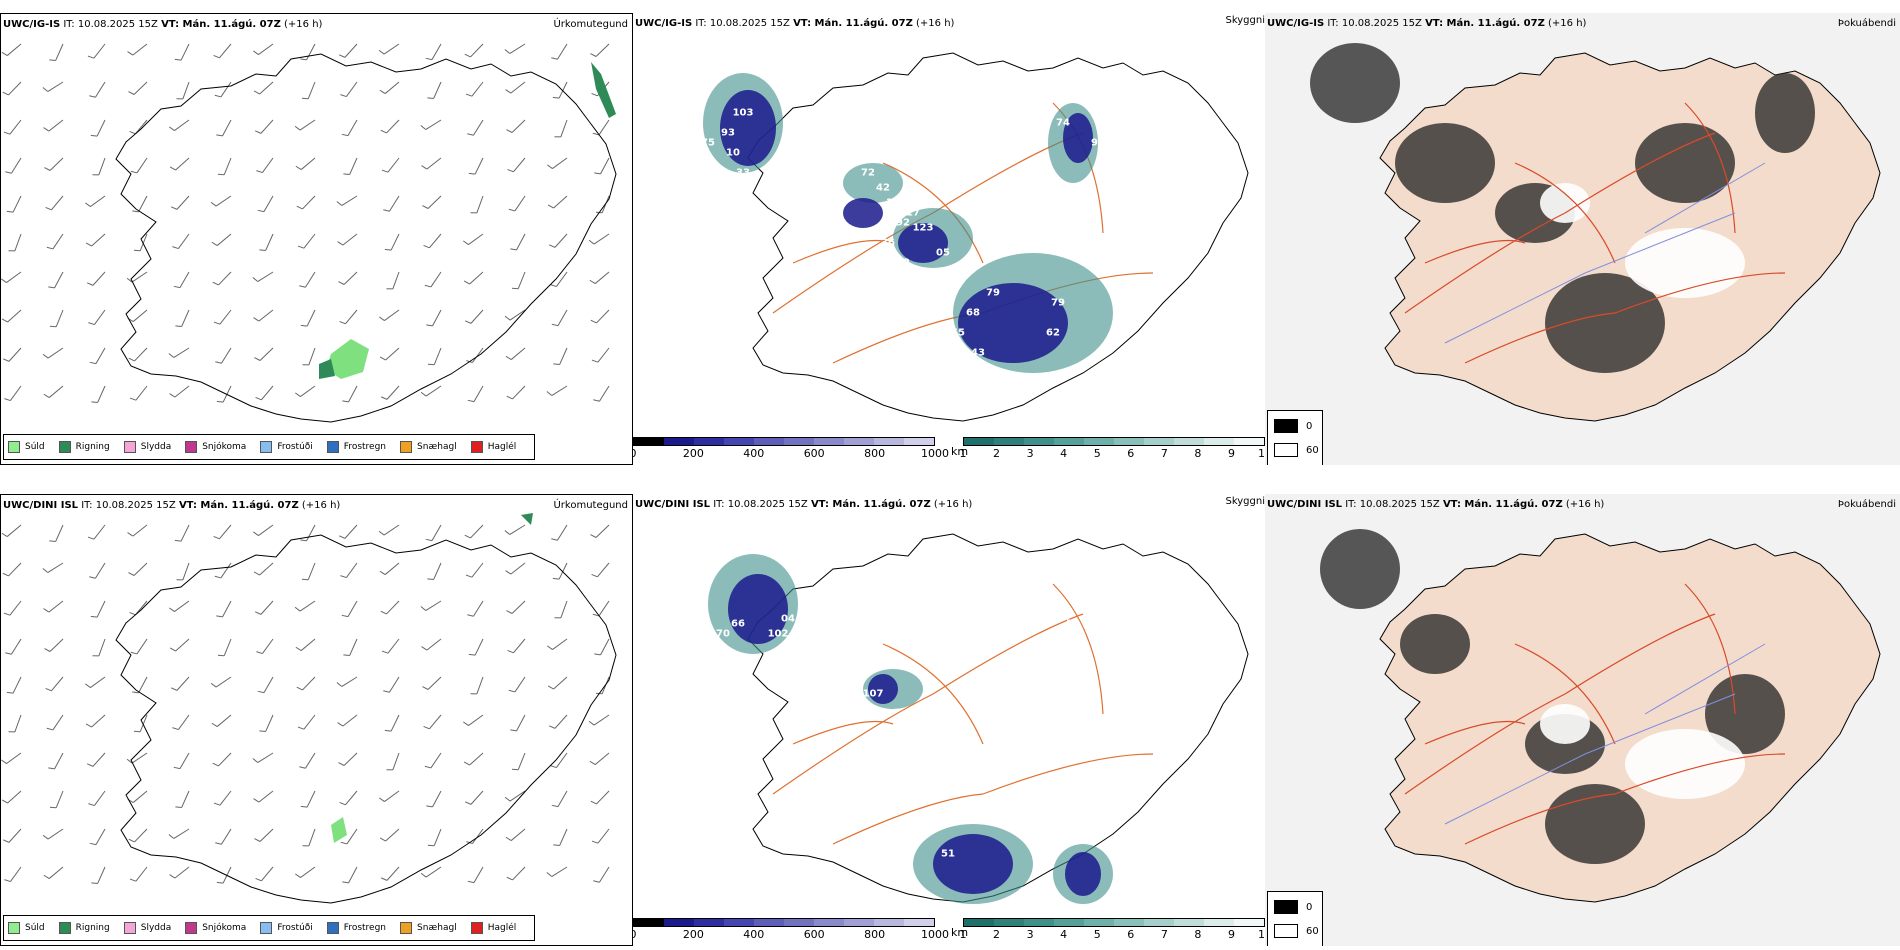 The height and width of the screenshot is (950, 1900). Describe the element at coordinates (1108, 448) in the screenshot. I see `visibility-scale: 1 2 3 4 5 6 7 8 9 10 km` at that location.